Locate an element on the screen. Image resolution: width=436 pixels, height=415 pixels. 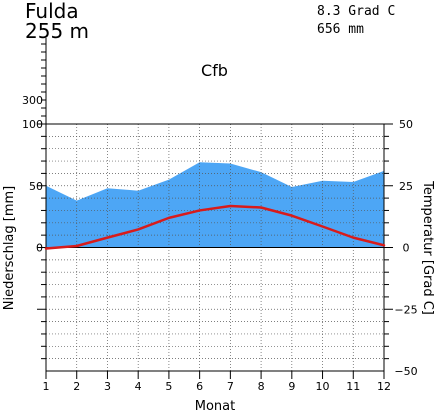
x-tick-label: 7 is located at coordinates (230, 386).